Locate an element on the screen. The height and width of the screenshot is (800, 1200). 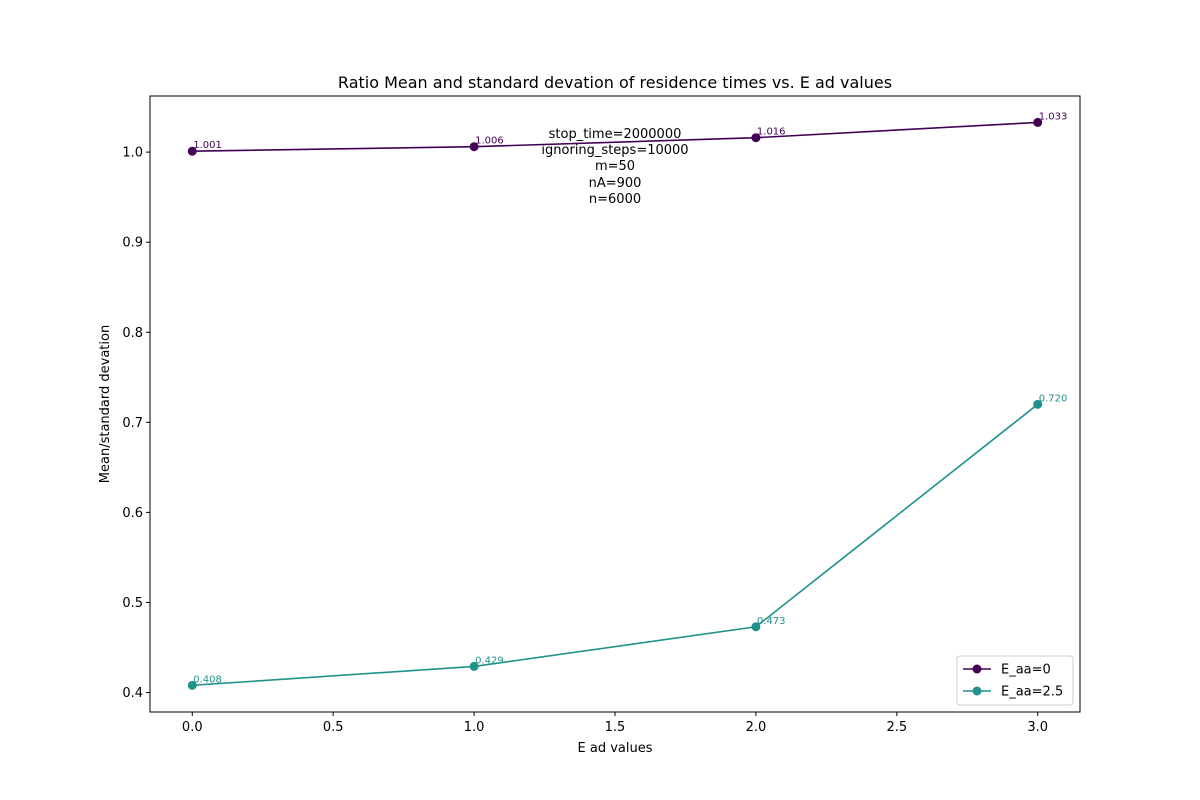
y-tick-label: 0.4 is located at coordinates (132, 693).